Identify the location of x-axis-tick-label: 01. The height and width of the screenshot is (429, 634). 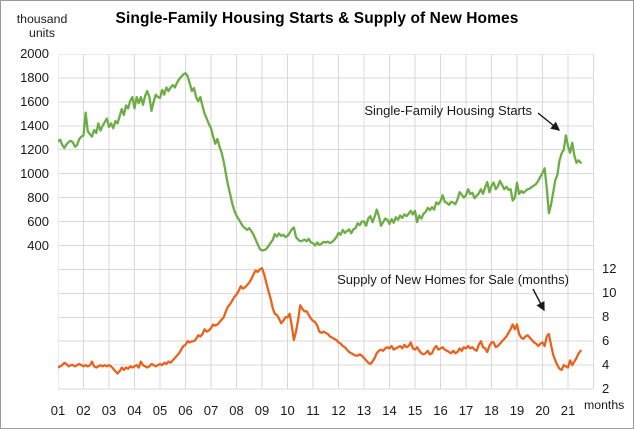
(58, 410).